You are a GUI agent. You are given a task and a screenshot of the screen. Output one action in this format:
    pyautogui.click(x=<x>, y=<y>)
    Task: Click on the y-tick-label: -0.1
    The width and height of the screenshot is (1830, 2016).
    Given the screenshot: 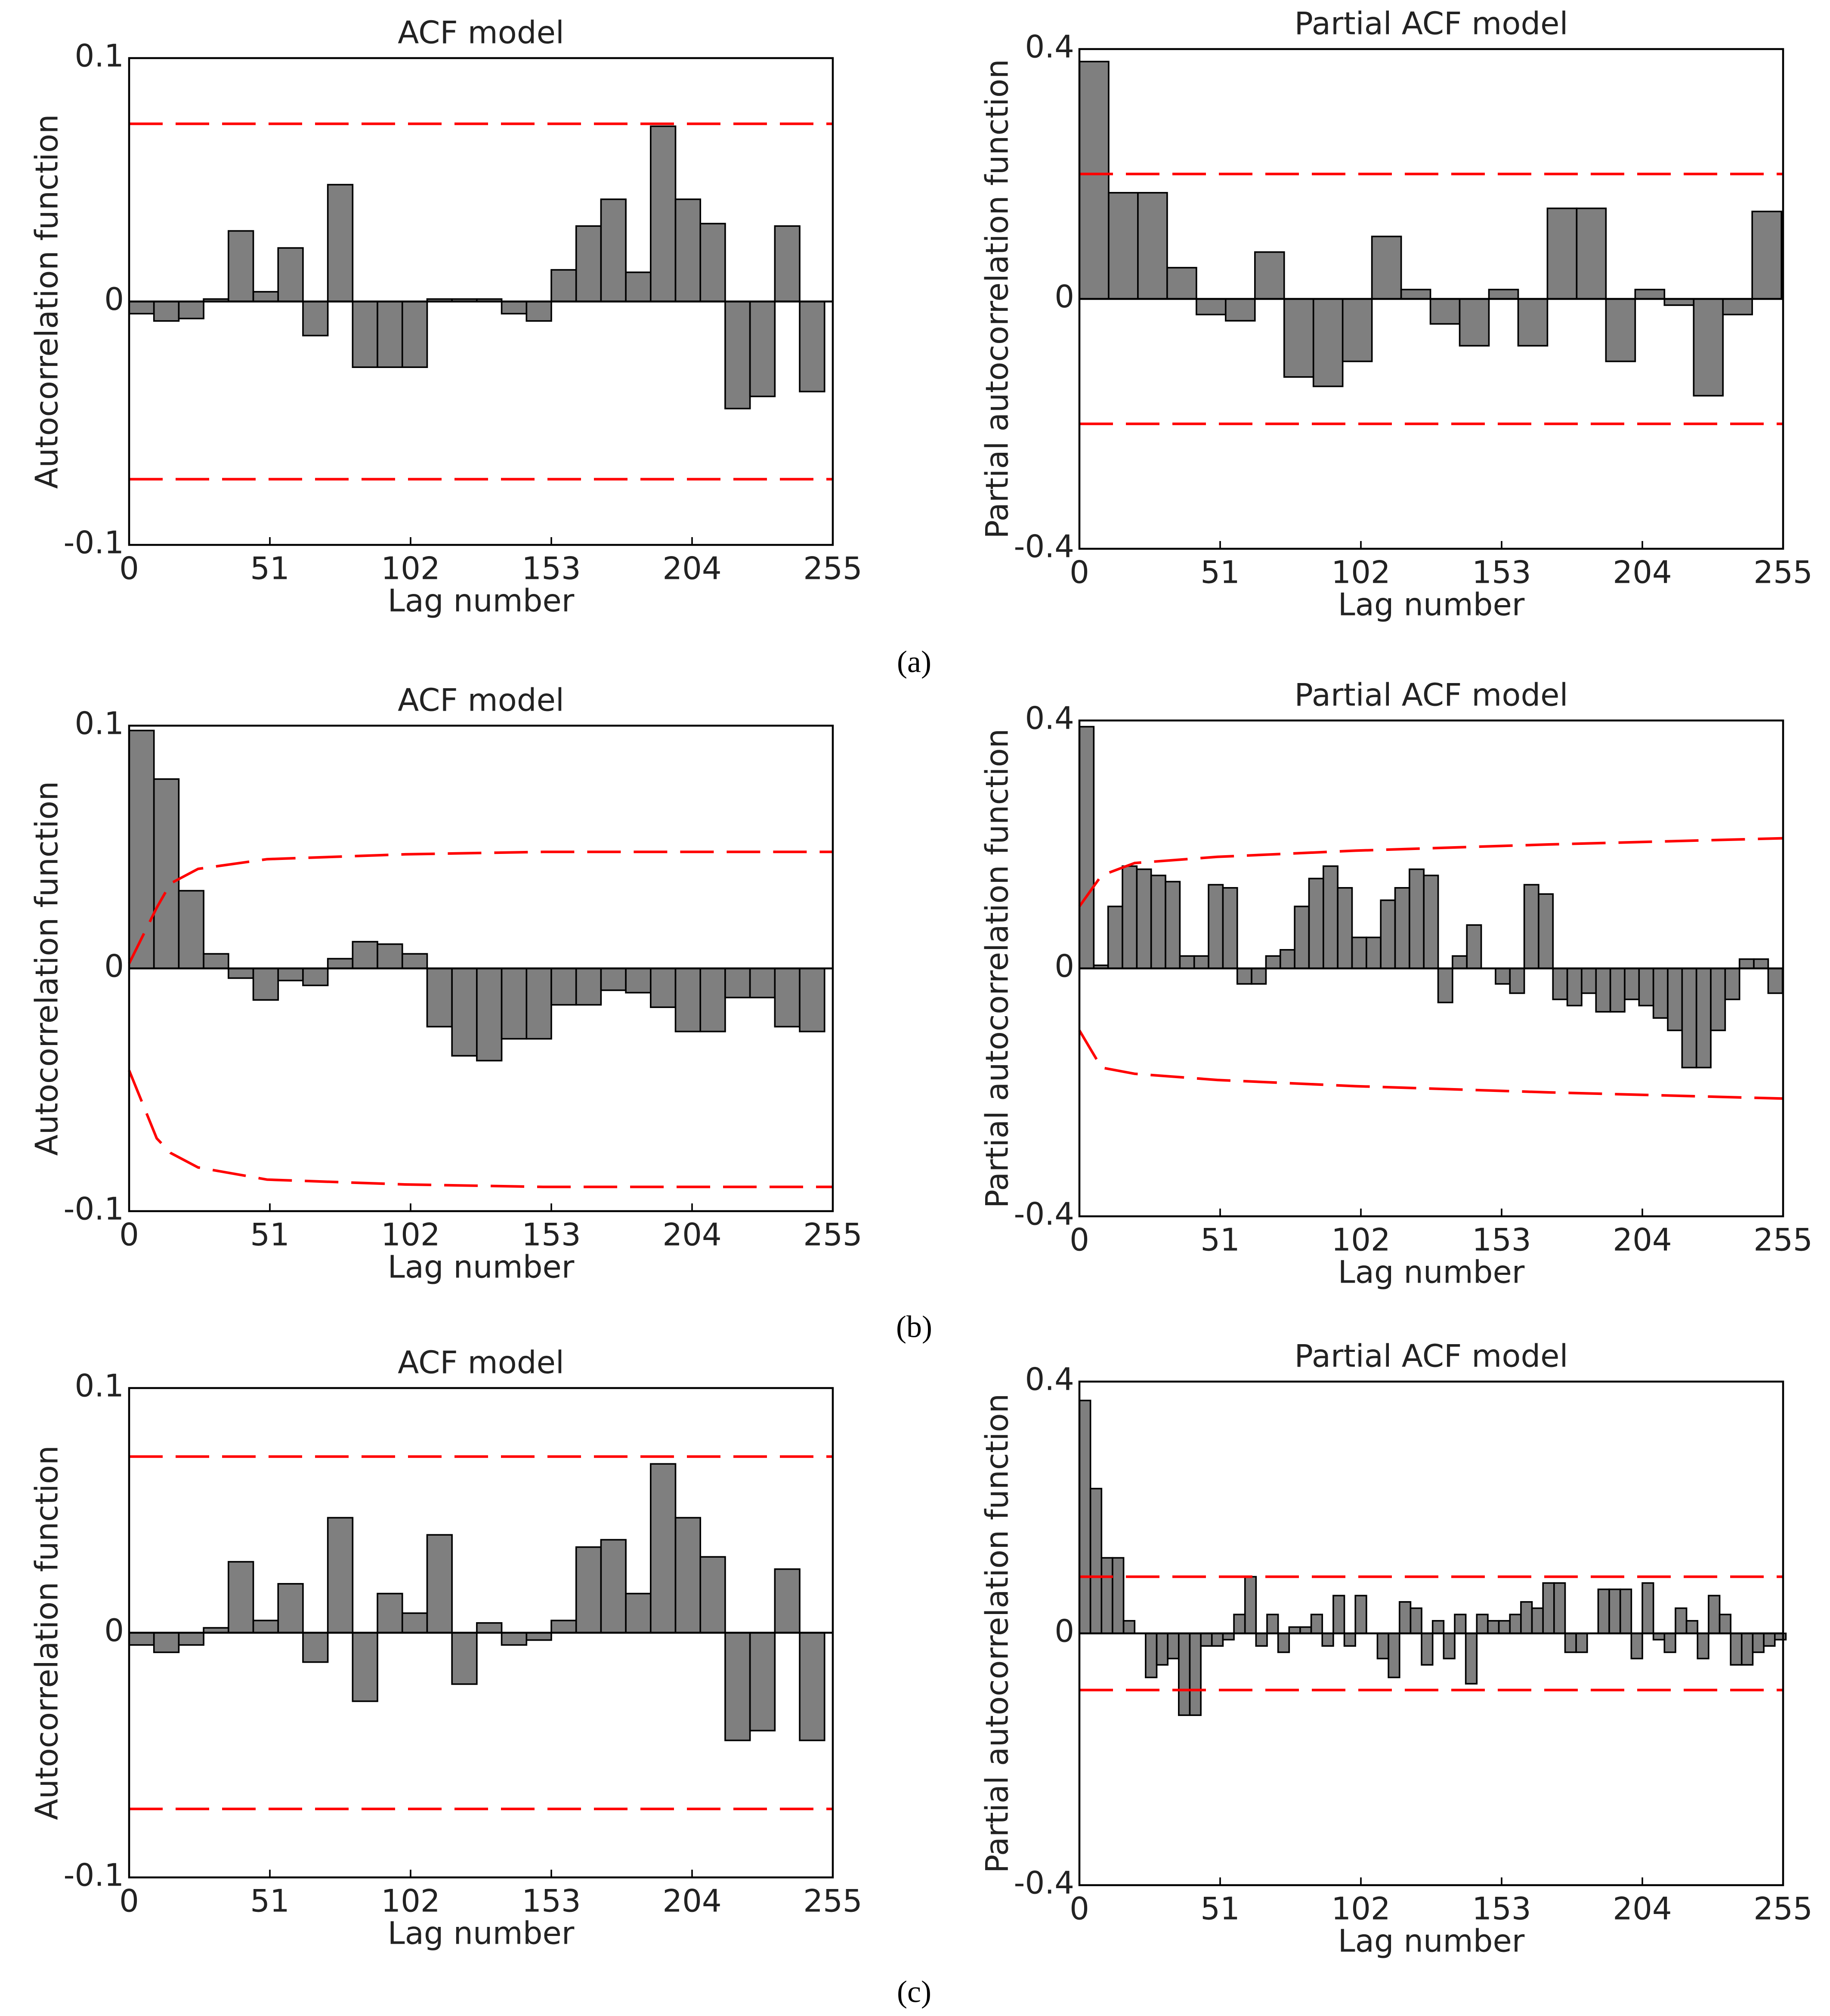 What is the action you would take?
    pyautogui.click(x=94, y=1875)
    